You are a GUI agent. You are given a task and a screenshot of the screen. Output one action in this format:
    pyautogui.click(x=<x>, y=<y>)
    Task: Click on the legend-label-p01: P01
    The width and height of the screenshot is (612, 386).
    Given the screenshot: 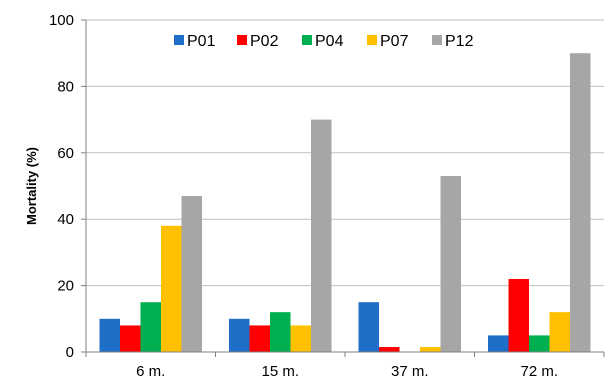 What is the action you would take?
    pyautogui.click(x=201, y=41)
    